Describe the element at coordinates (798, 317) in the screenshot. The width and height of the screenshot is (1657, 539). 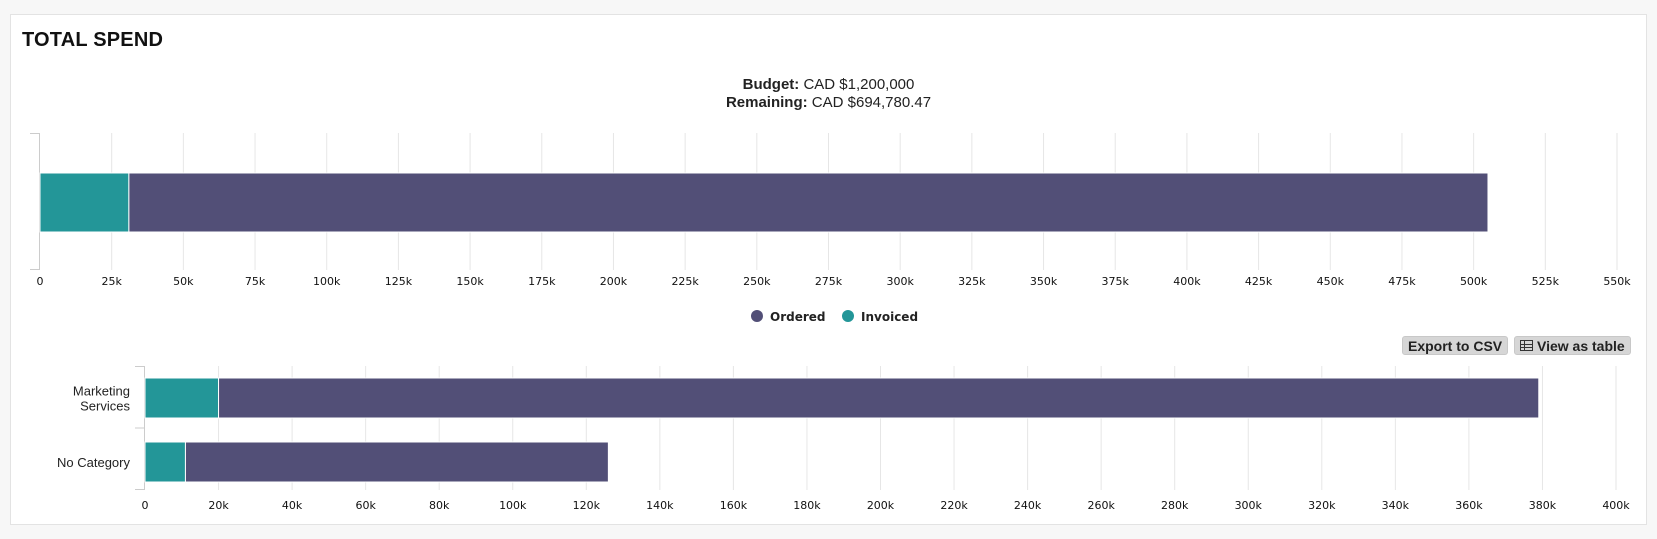
I see `legend-label-ordered: Ordered` at that location.